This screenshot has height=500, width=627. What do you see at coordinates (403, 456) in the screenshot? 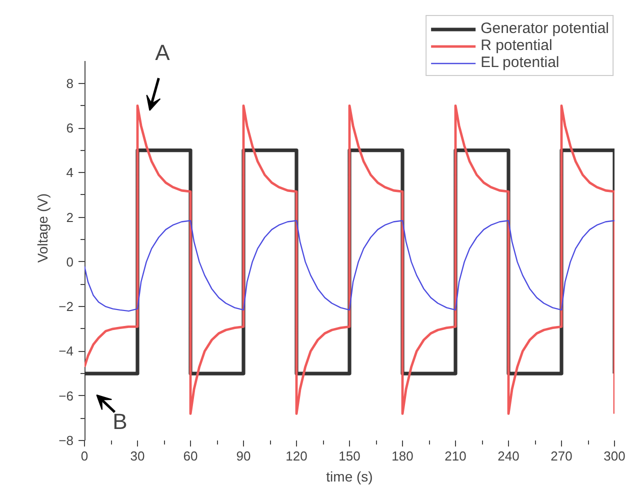
I see `x-tick-label: 180` at bounding box center [403, 456].